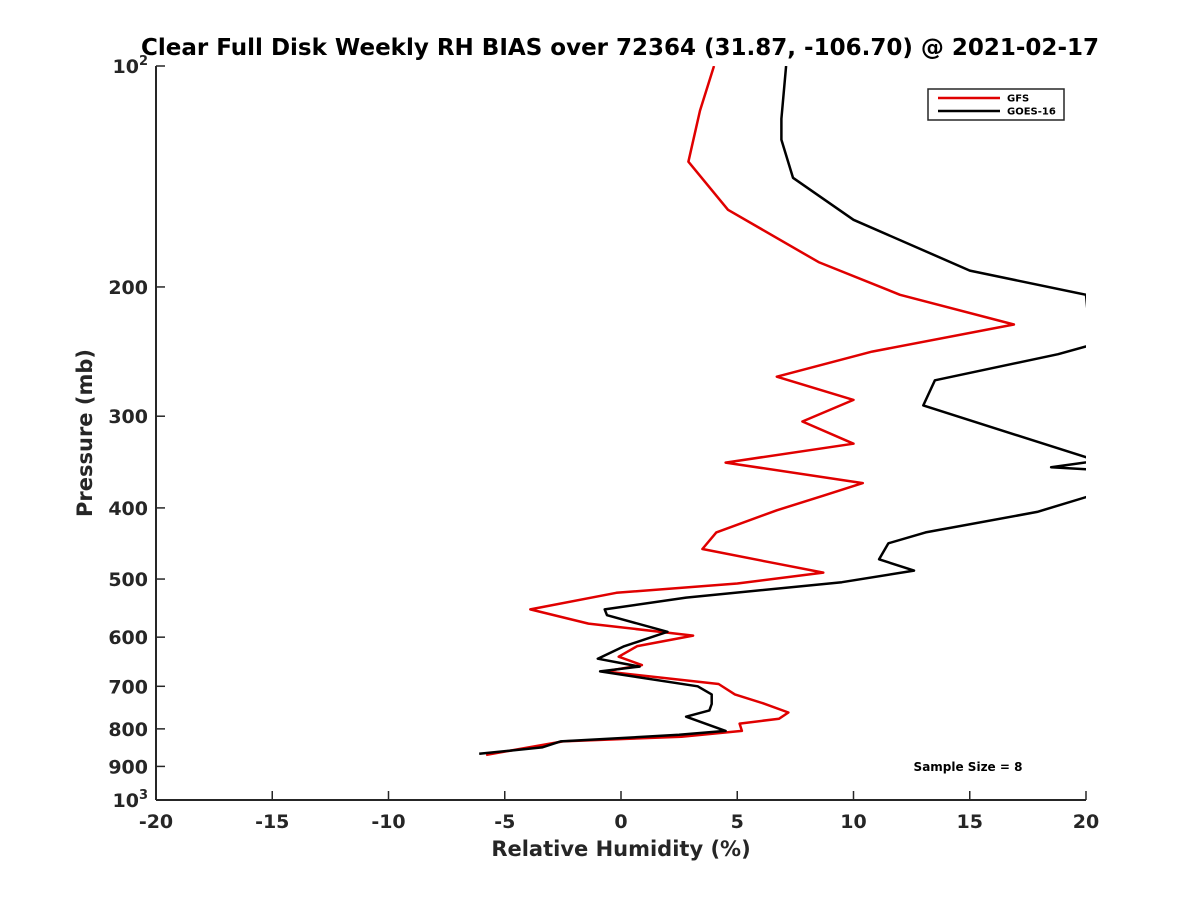 The width and height of the screenshot is (1200, 900). Describe the element at coordinates (968, 767) in the screenshot. I see `sample-size-annotation: Sample Size = 8` at that location.